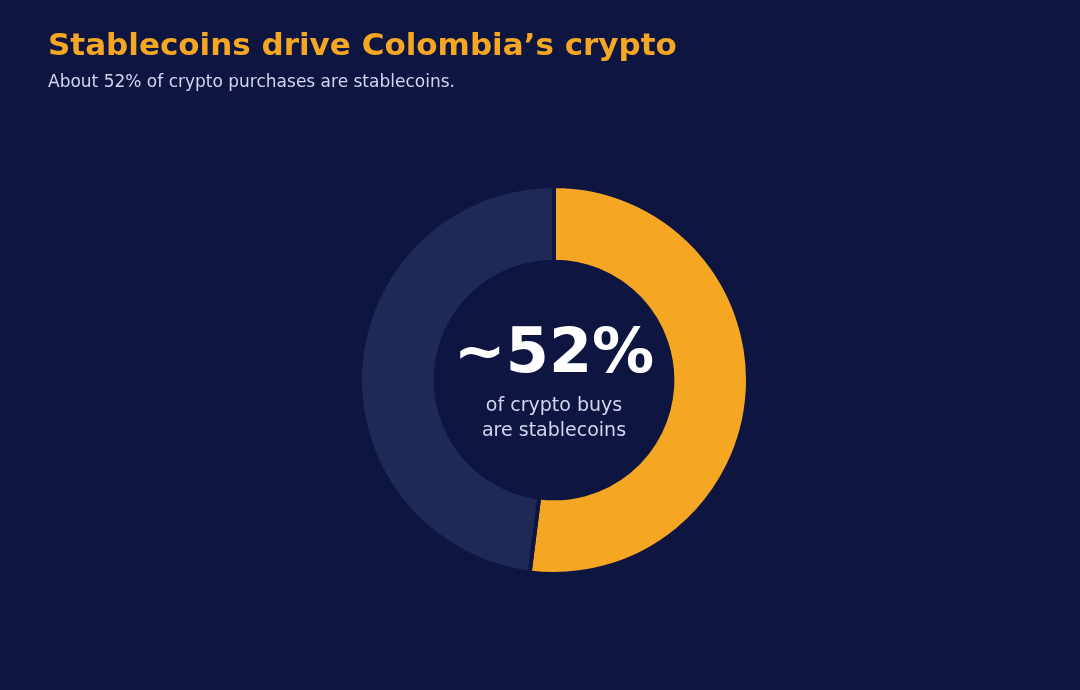 Image resolution: width=1080 pixels, height=690 pixels. What do you see at coordinates (362, 44) in the screenshot?
I see `chart-title: Stablecoins drive Colombia’s crypto` at bounding box center [362, 44].